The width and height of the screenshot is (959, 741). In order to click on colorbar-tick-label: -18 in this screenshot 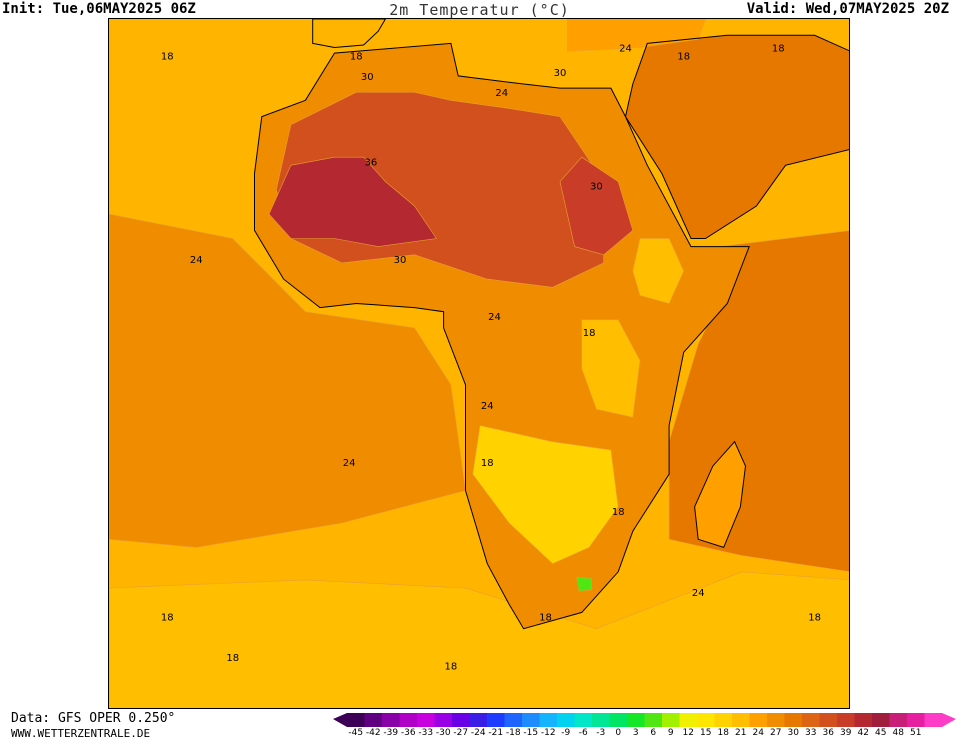, I will do `click(513, 733)`.